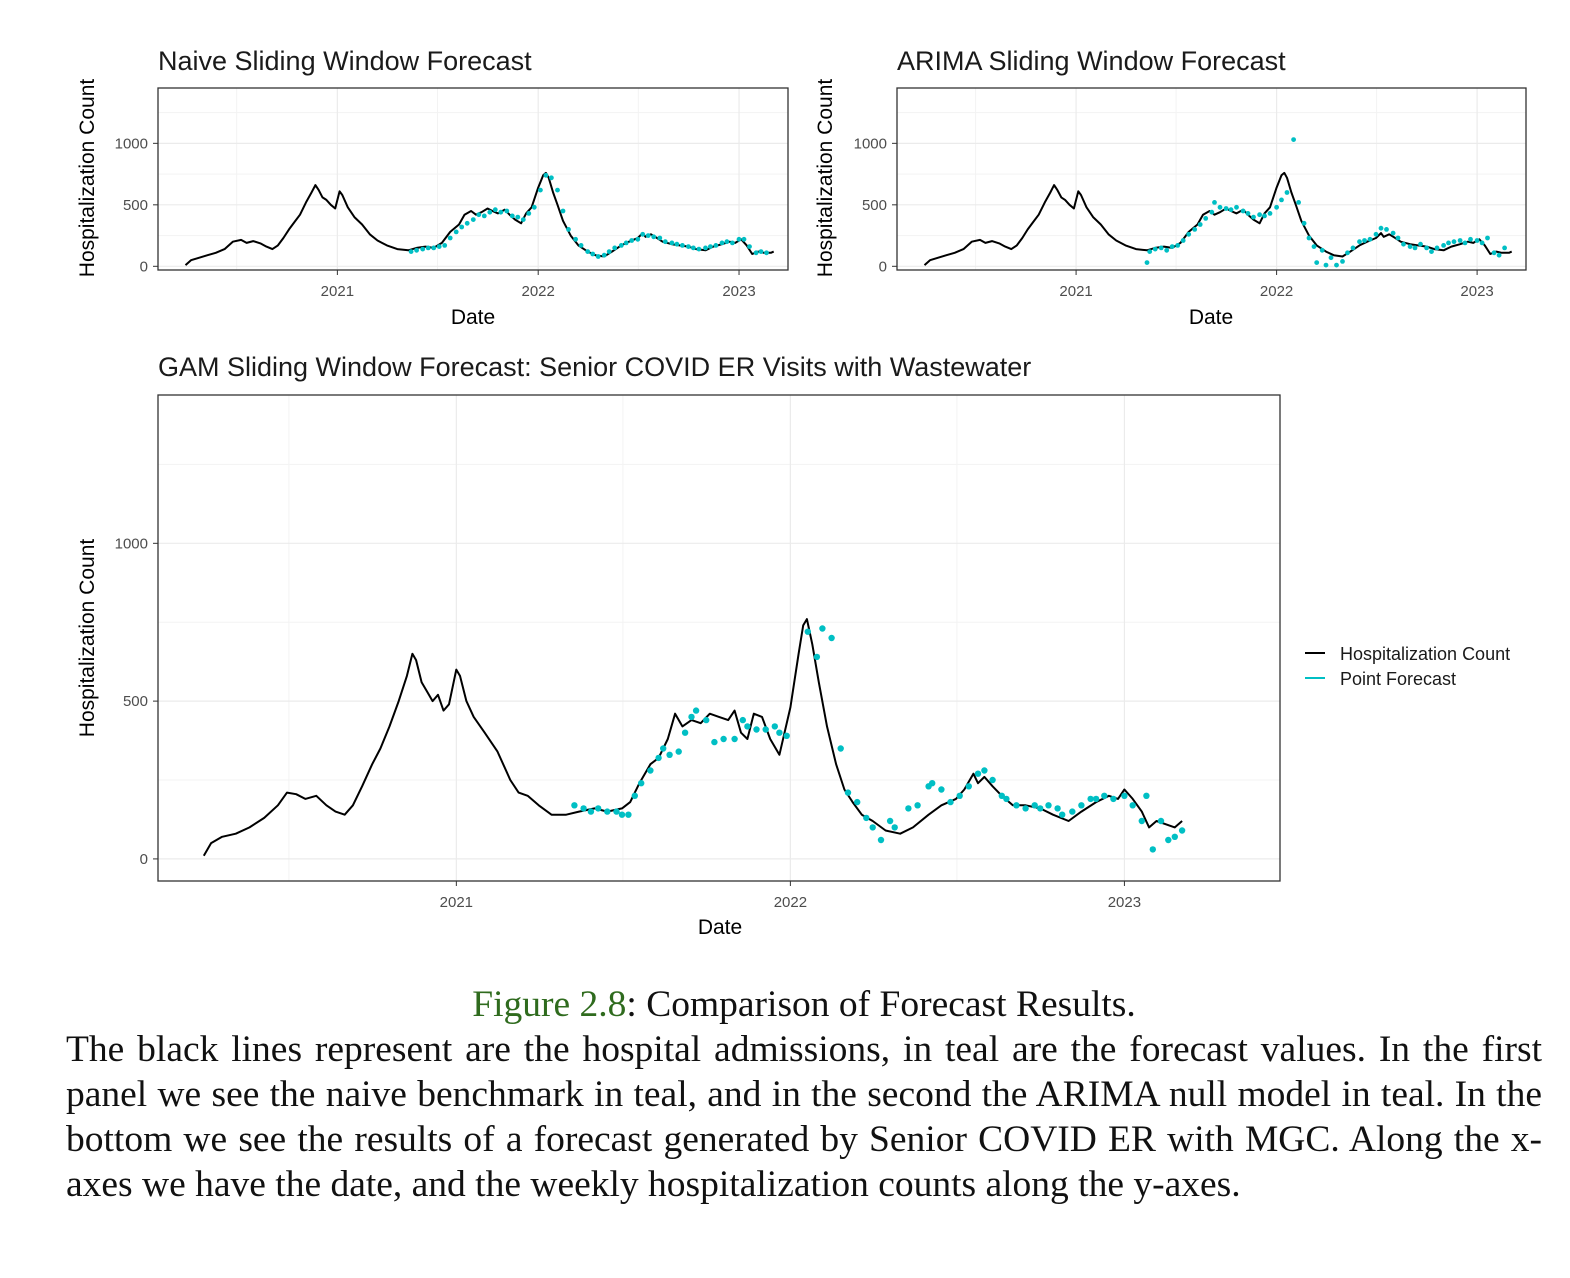 The width and height of the screenshot is (1570, 1278). What do you see at coordinates (549, 1004) in the screenshot?
I see `caption-label: Figure 2.8` at bounding box center [549, 1004].